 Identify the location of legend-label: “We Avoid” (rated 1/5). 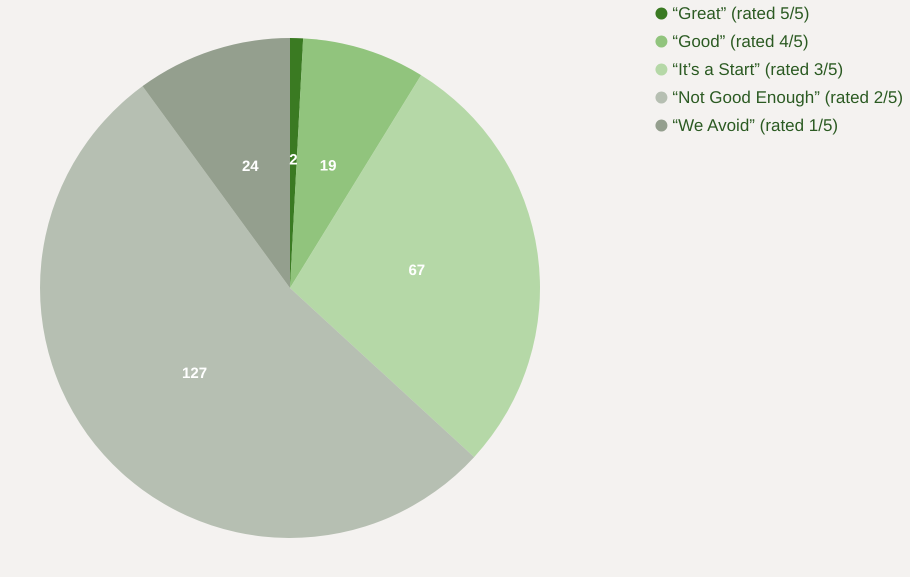
(755, 125).